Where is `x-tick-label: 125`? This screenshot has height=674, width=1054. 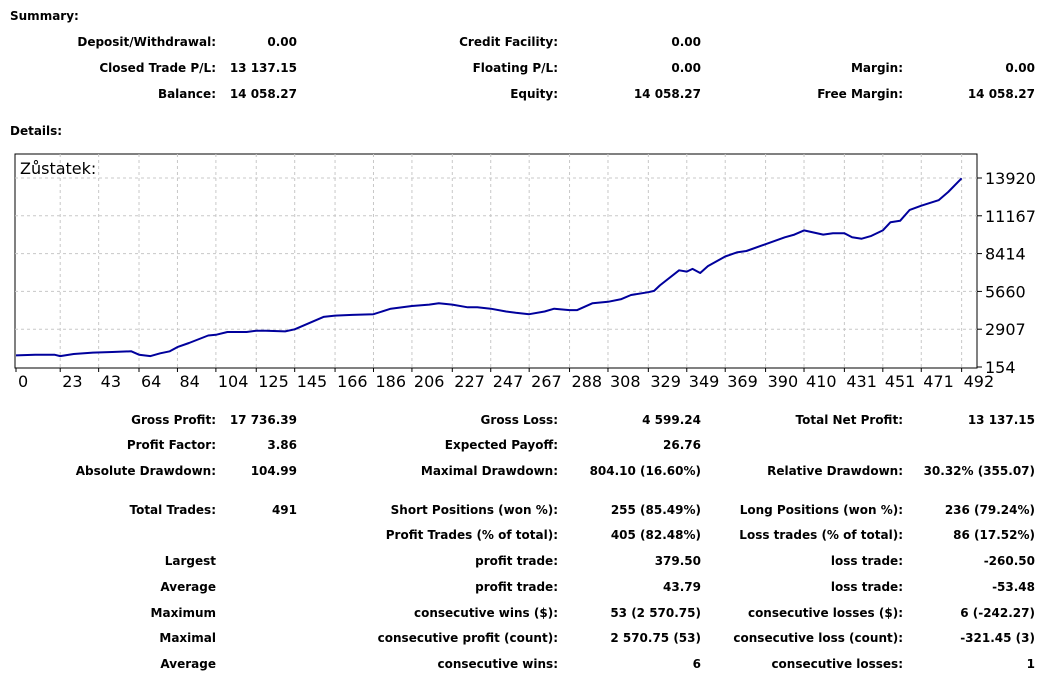
x-tick-label: 125 is located at coordinates (273, 381).